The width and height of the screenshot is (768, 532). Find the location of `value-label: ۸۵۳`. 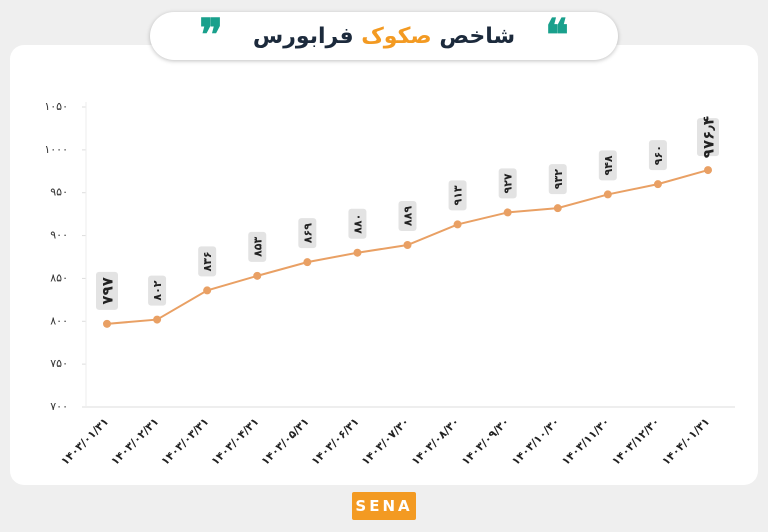

value-label: ۸۵۳ is located at coordinates (257, 246).